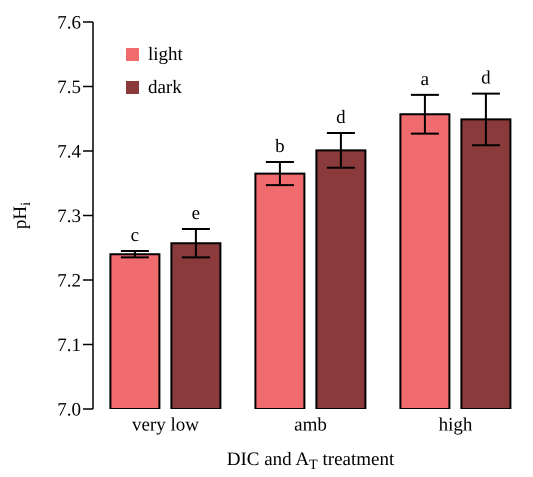 This screenshot has width=533, height=477. I want to click on data-label: e, so click(196, 213).